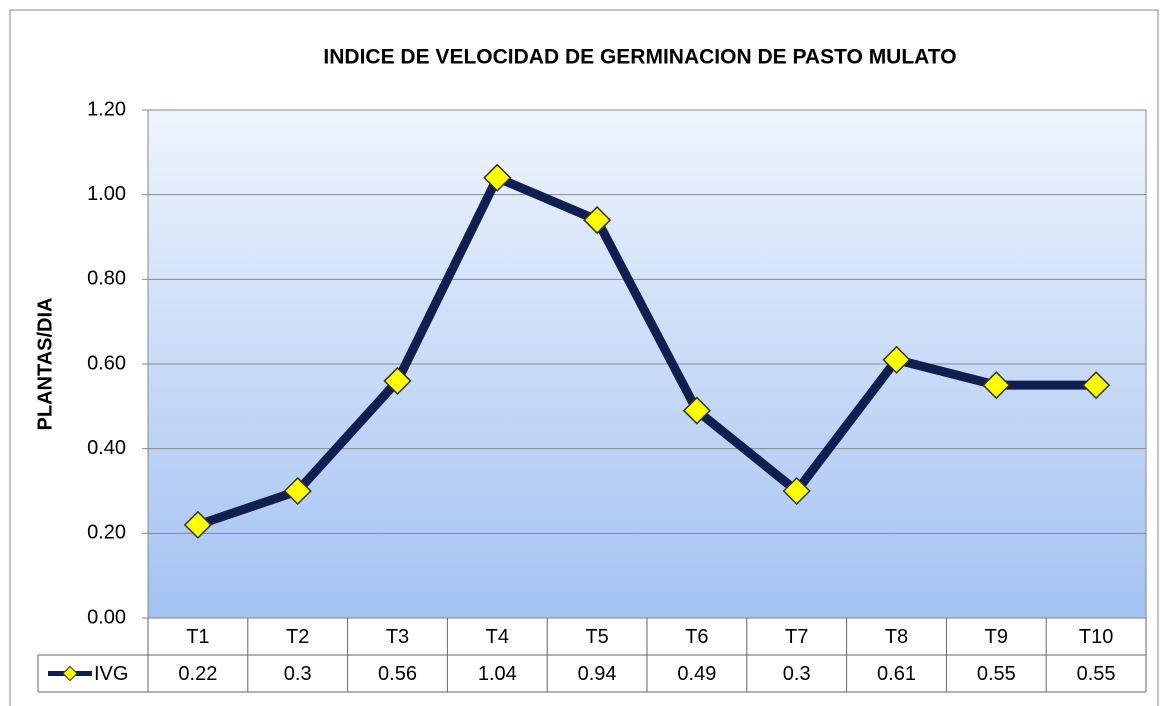 The height and width of the screenshot is (706, 1160). Describe the element at coordinates (796, 637) in the screenshot. I see `x-tick-label: T7` at that location.